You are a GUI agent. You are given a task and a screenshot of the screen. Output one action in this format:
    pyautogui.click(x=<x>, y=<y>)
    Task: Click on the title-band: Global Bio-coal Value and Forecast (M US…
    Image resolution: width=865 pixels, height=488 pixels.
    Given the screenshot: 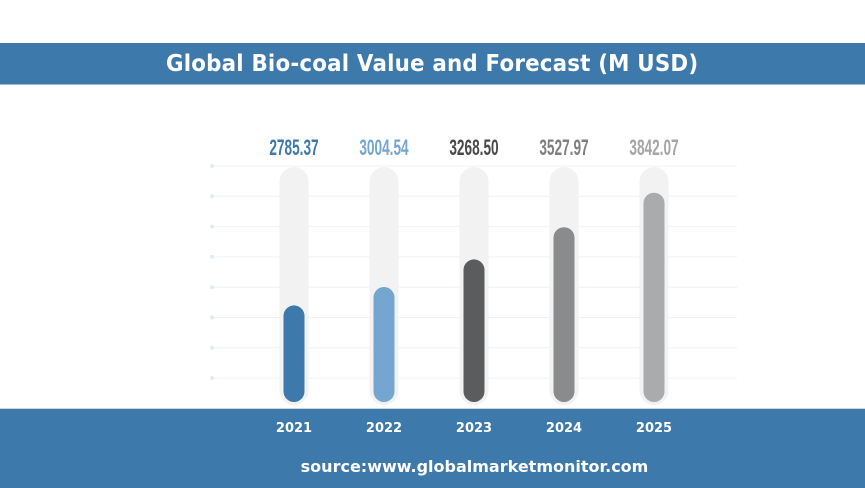 What is the action you would take?
    pyautogui.click(x=432, y=64)
    